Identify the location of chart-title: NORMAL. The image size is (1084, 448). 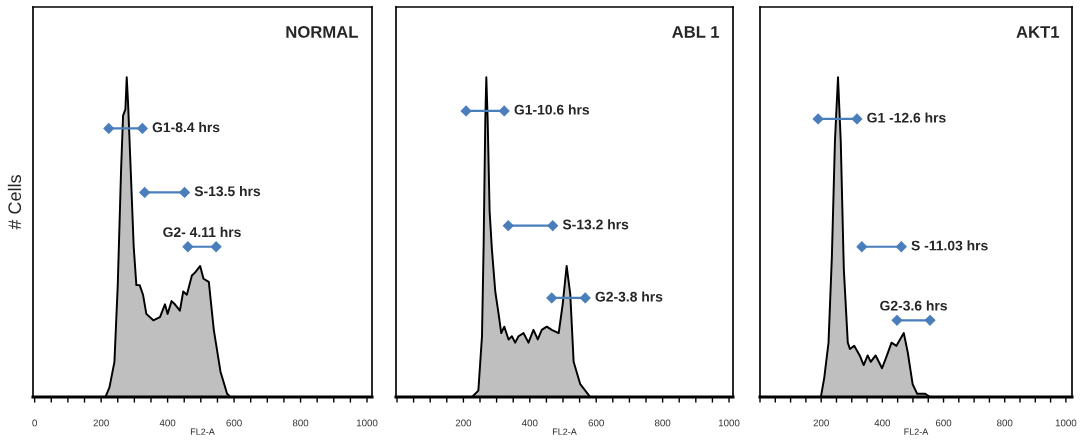
(322, 32).